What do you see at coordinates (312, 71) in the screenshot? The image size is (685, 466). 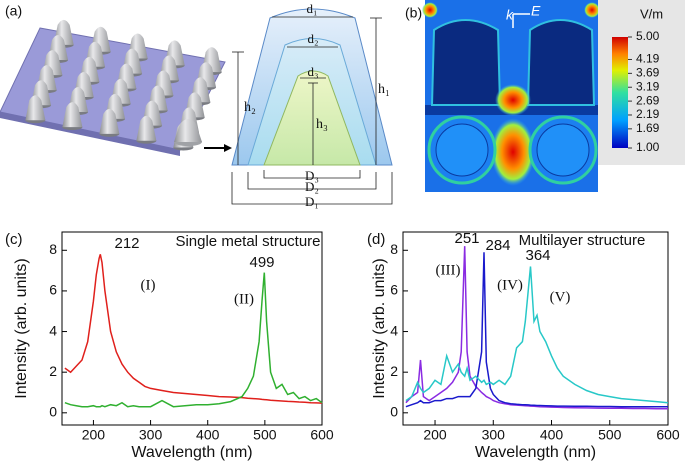 I see `dim-label: d₃` at bounding box center [312, 71].